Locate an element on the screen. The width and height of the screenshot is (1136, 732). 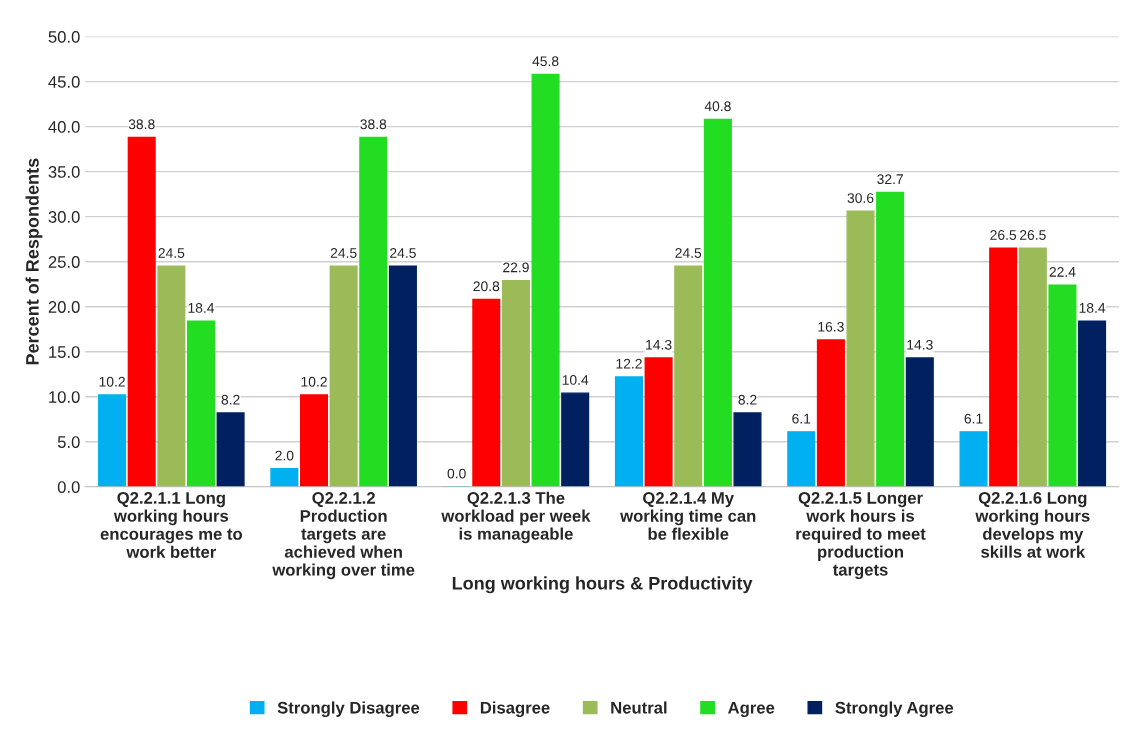
data-label: 10.4 is located at coordinates (575, 380).